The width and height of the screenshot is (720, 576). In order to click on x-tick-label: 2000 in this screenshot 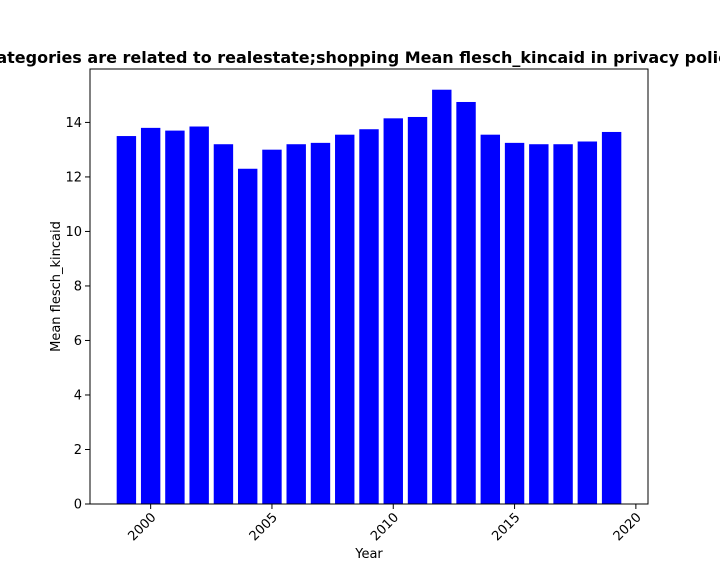, I will do `click(142, 527)`.